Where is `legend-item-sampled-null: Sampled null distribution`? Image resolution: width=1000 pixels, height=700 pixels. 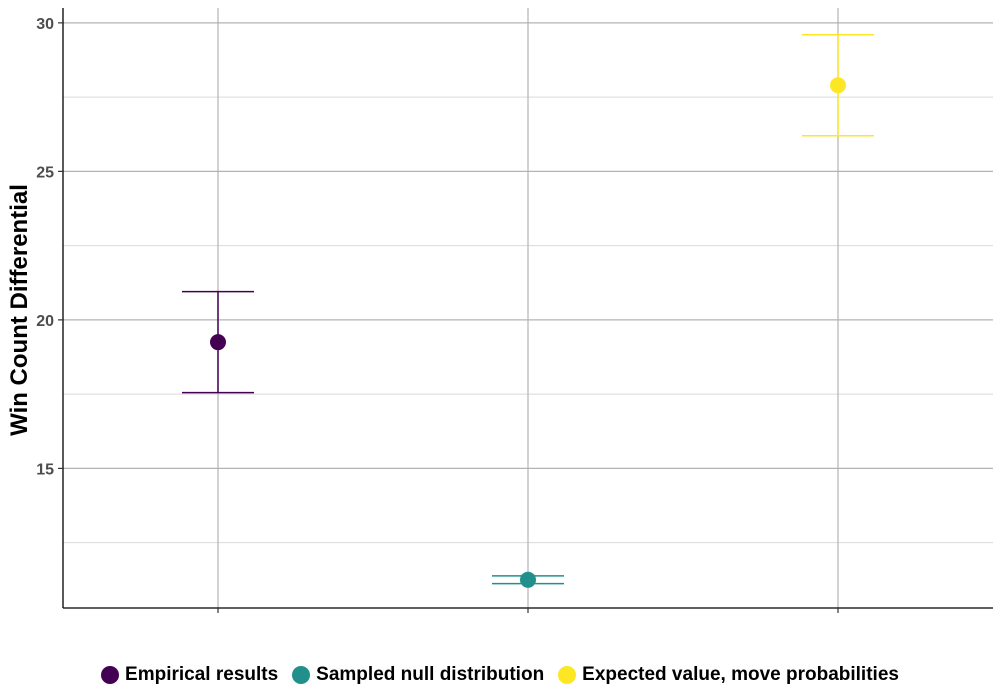
legend-item-sampled-null: Sampled null distribution is located at coordinates (418, 675).